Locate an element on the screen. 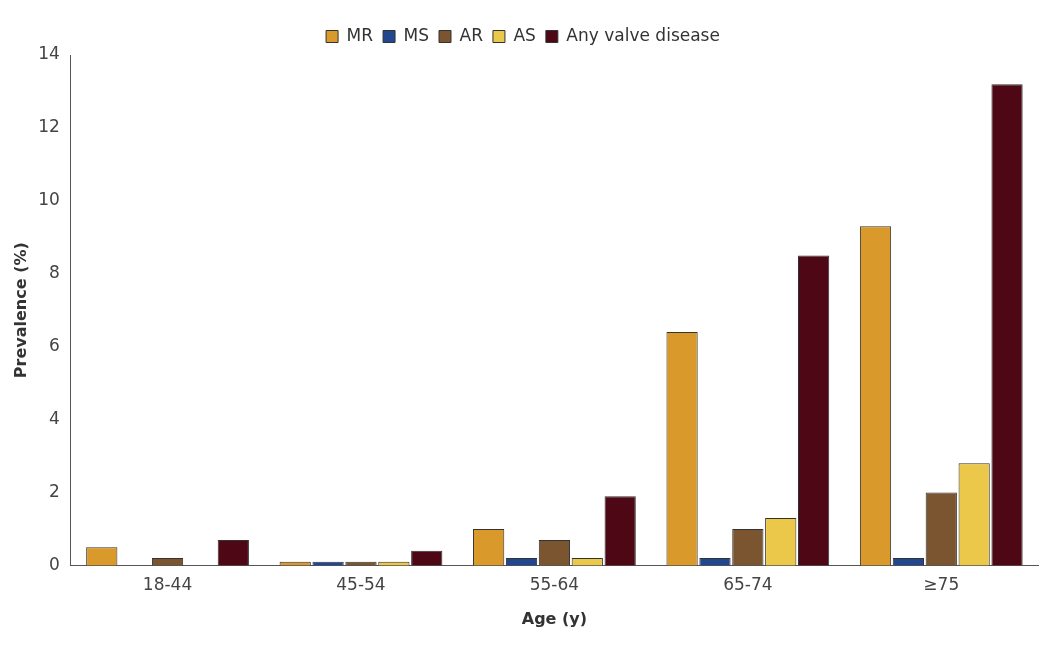  y-tick-label: 10 is located at coordinates (49, 199).